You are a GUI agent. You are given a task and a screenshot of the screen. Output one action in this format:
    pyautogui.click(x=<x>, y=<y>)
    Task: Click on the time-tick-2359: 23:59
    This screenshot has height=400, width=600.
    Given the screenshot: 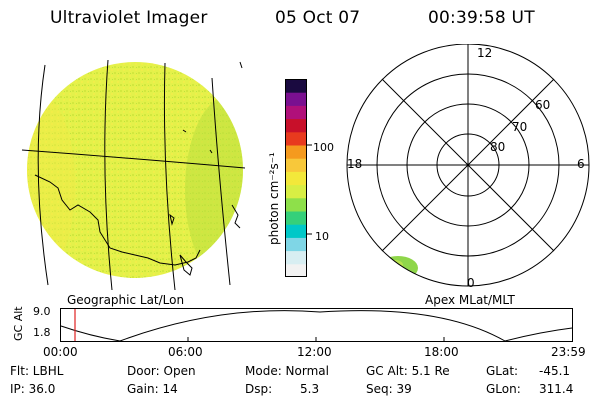 What is the action you would take?
    pyautogui.click(x=568, y=352)
    